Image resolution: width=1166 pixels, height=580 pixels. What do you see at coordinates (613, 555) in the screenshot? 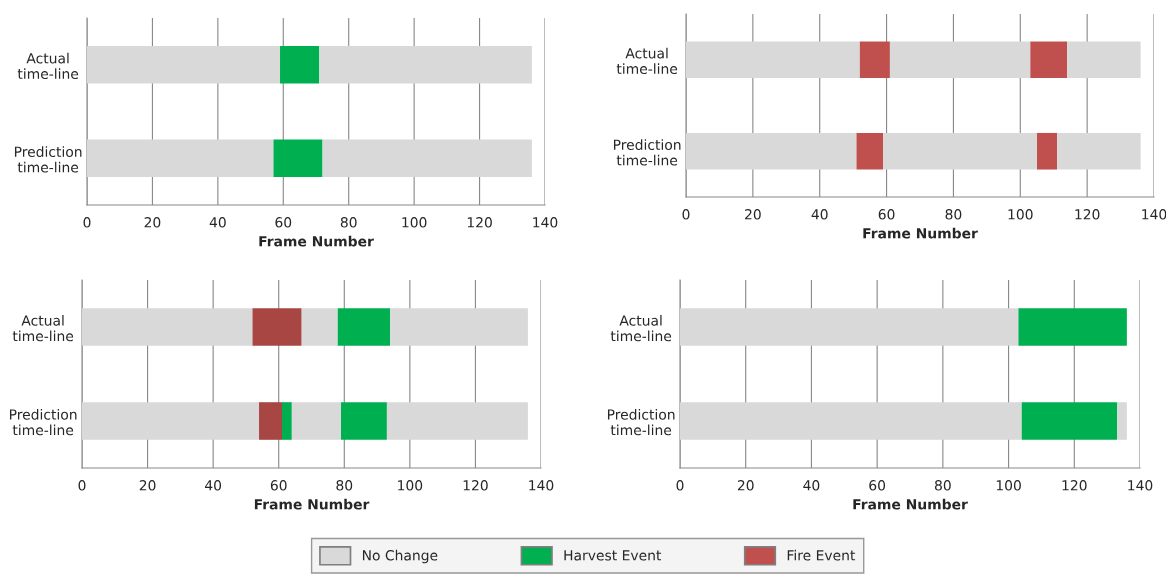
I see `legend-label: Harvest Event` at bounding box center [613, 555].